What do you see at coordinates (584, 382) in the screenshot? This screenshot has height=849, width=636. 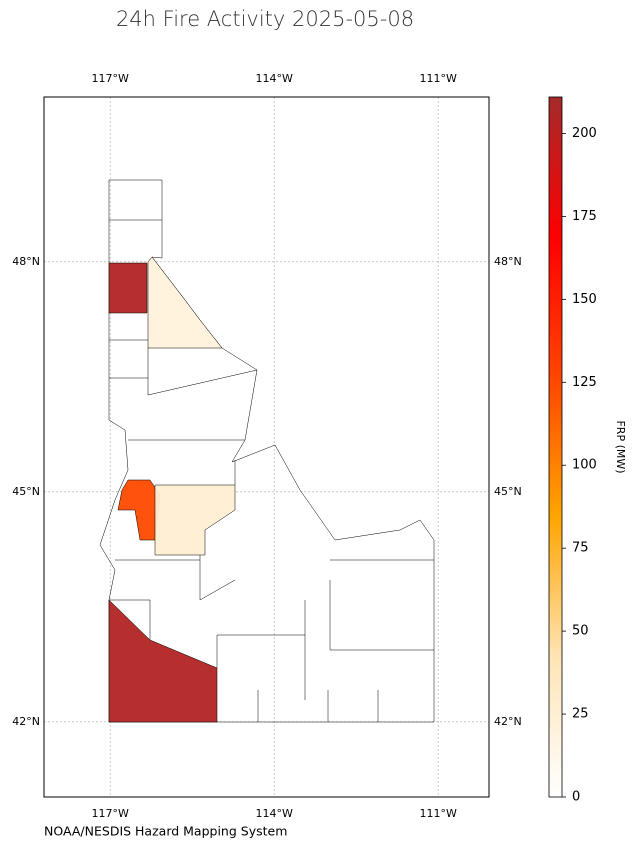 I see `colorbar-tick-label: 125` at bounding box center [584, 382].